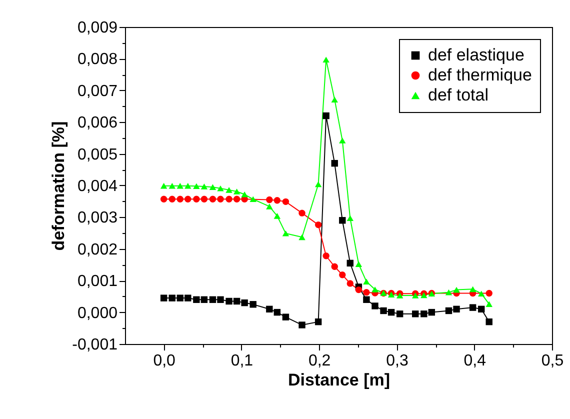  What do you see at coordinates (242, 361) in the screenshot?
I see `x-tick-label: 0,1` at bounding box center [242, 361].